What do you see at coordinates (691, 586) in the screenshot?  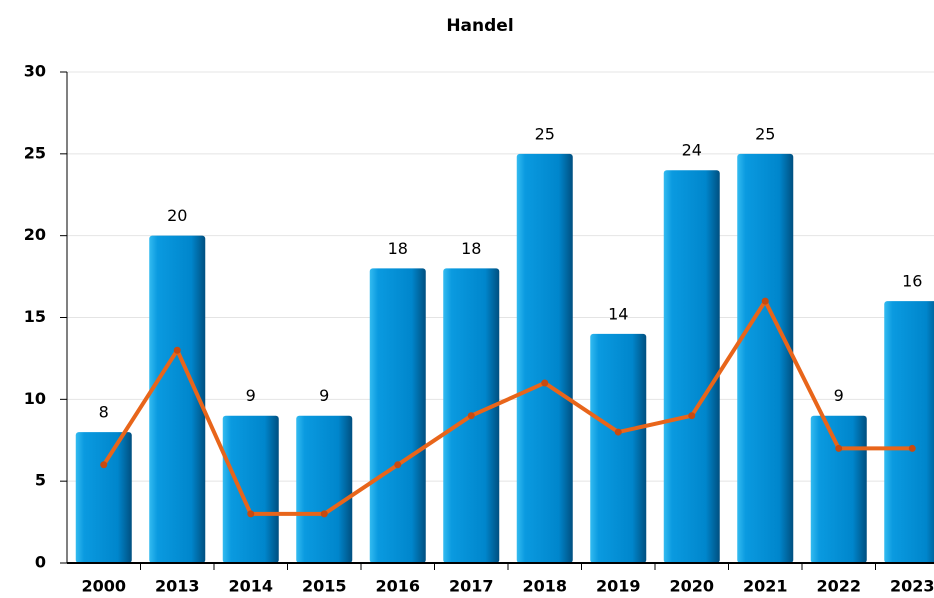 I see `x-tick-label: 2020` at bounding box center [691, 586].